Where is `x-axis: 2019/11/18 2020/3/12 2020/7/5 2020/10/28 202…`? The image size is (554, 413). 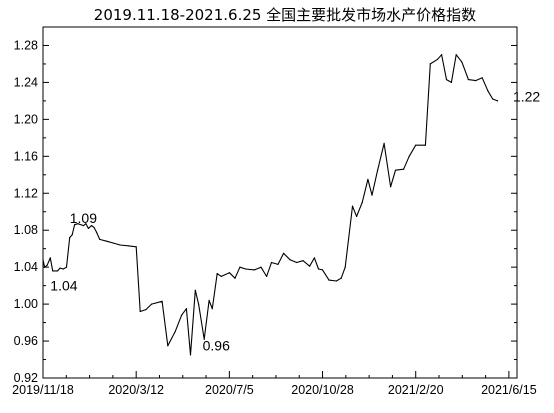
x-axis: 2019/11/18 2020/3/12 2020/7/5 2020/10/28 202… is located at coordinates (274, 384).